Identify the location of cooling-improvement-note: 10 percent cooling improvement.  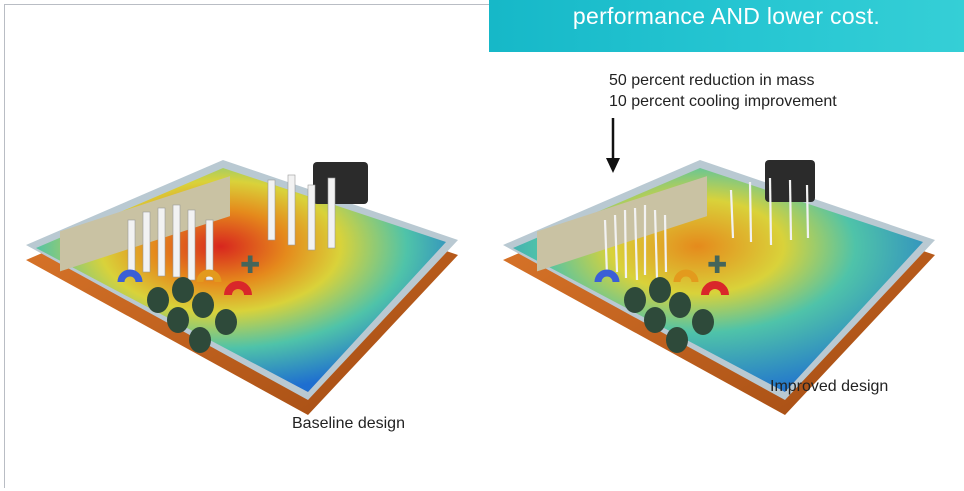
(723, 101).